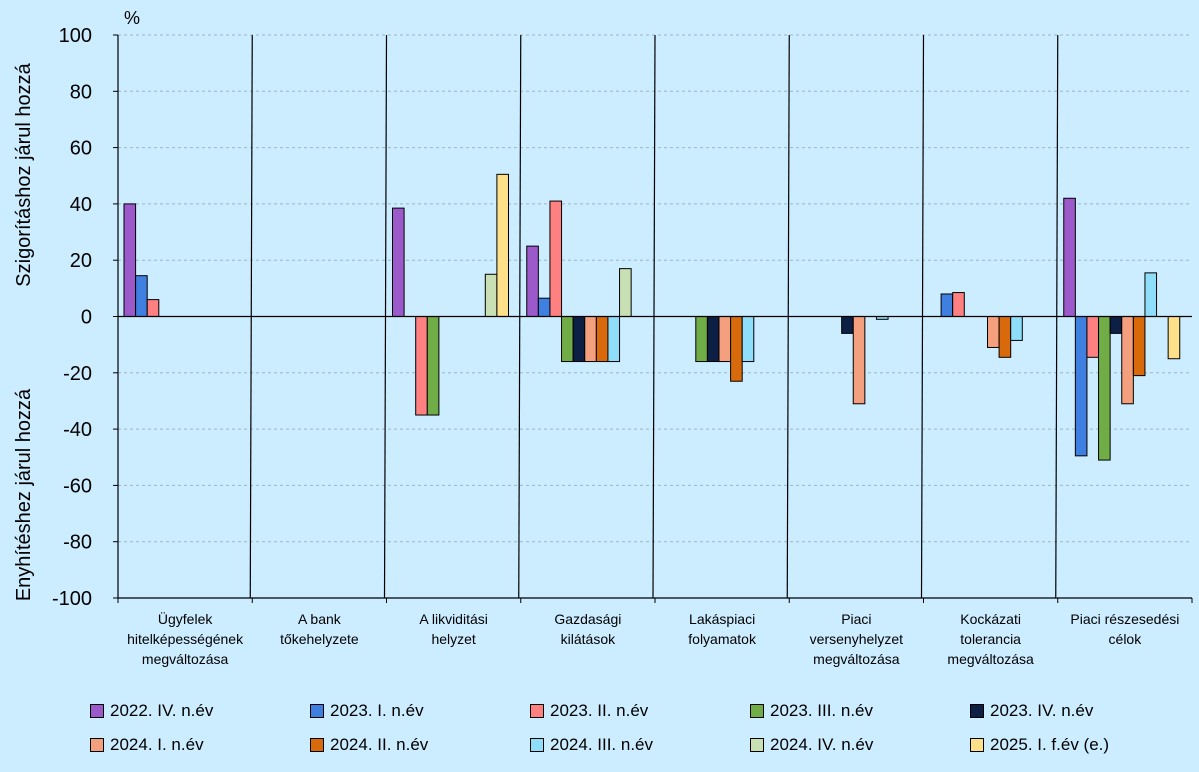 This screenshot has height=772, width=1199. What do you see at coordinates (24, 494) in the screenshot?
I see `y-axis-label-bottom: Enyhítéshez járul hozzá` at bounding box center [24, 494].